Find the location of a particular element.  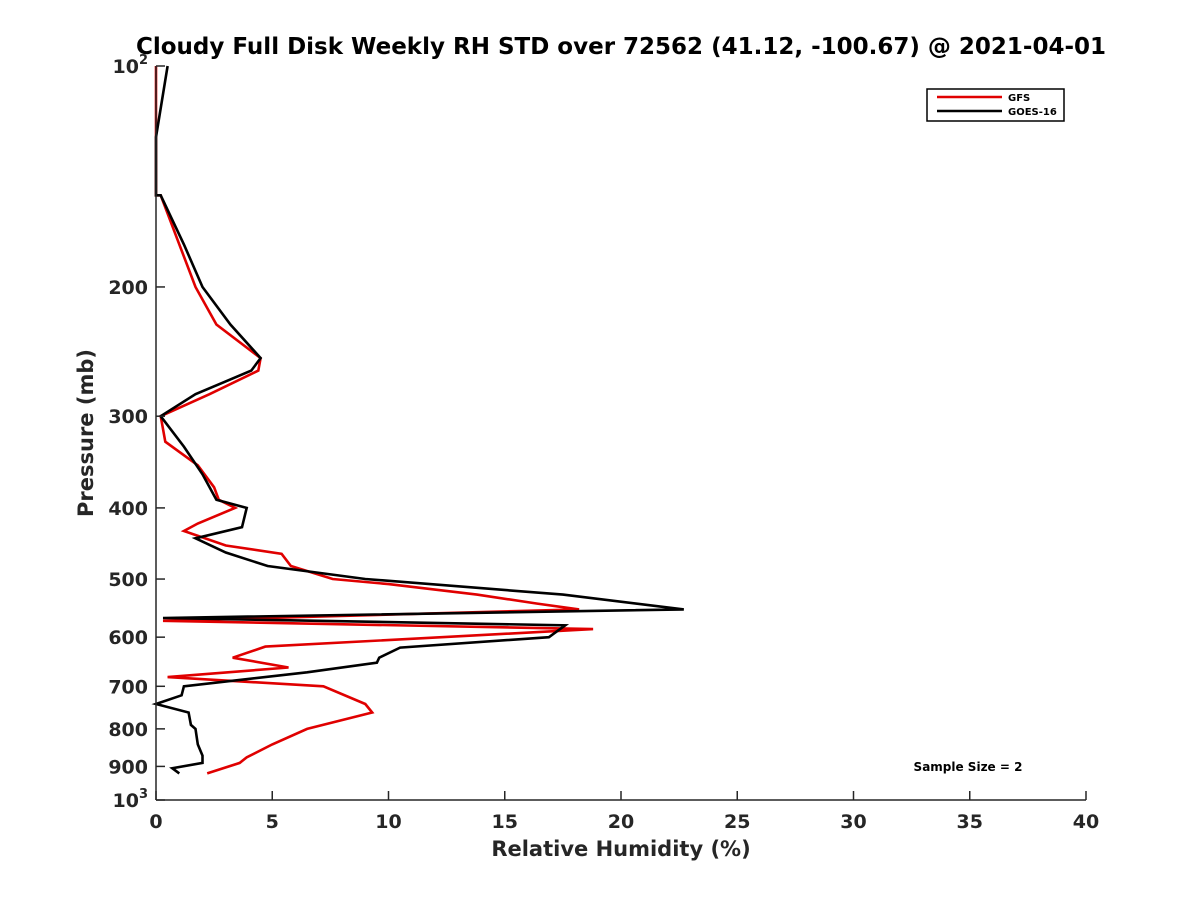

sample-size-annotation: Sample Size = 2 is located at coordinates (968, 767).